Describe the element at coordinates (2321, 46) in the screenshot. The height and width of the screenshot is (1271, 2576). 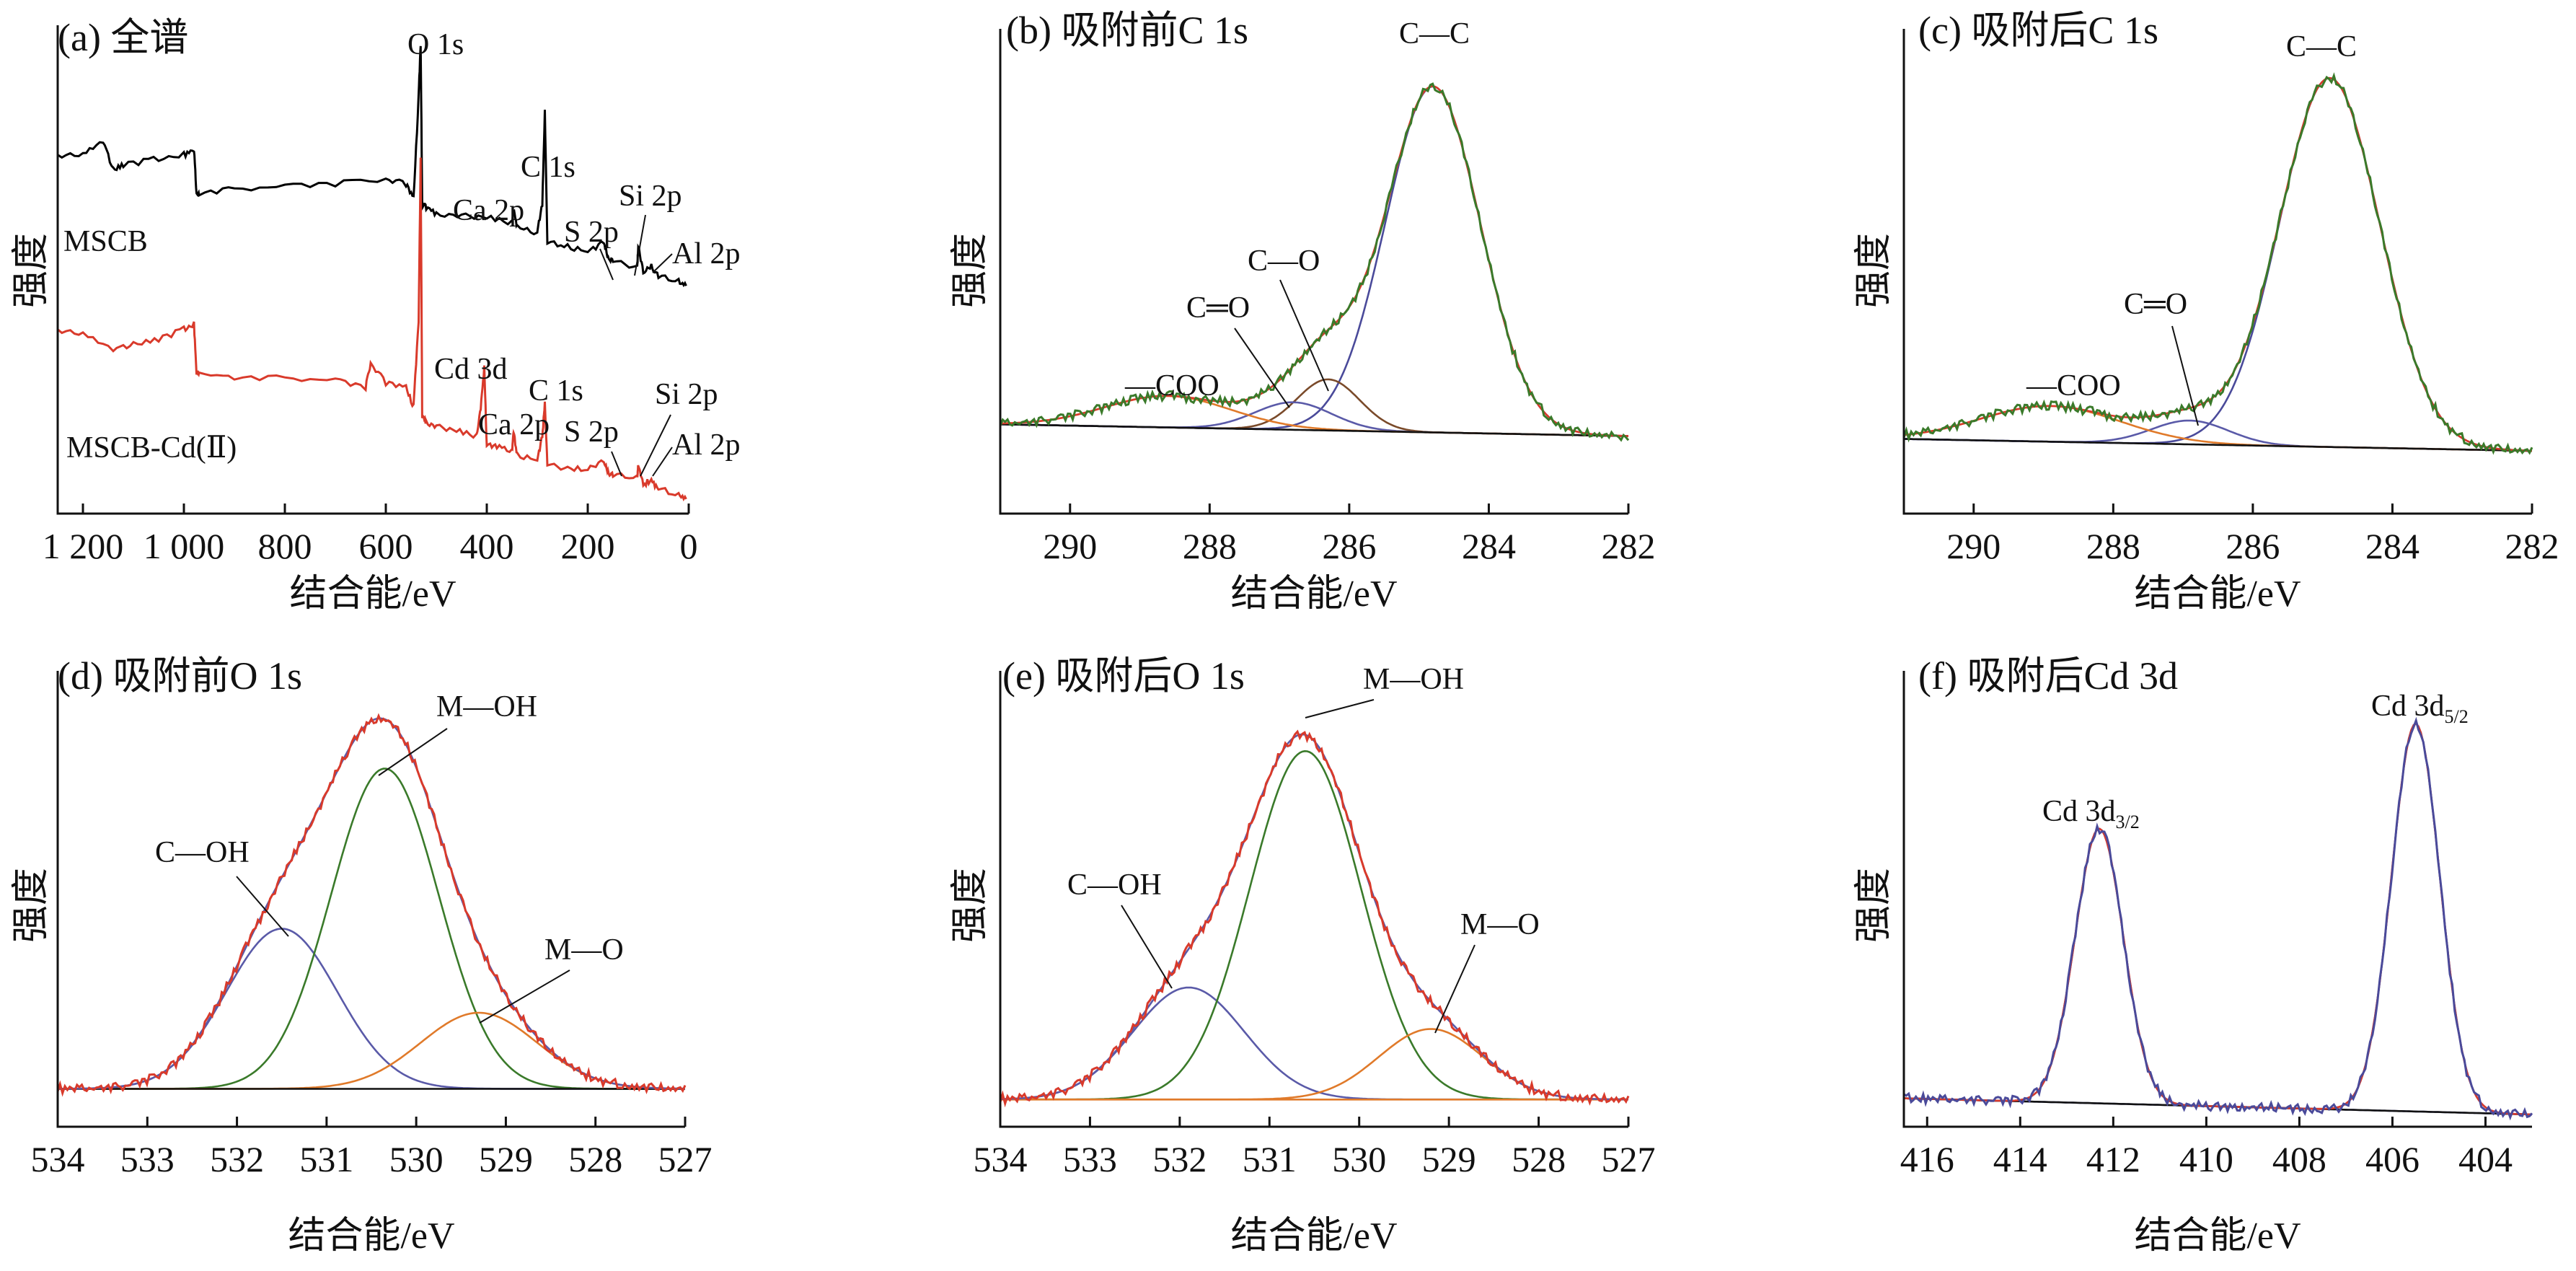
I see `label-c-cc: C—C` at that location.